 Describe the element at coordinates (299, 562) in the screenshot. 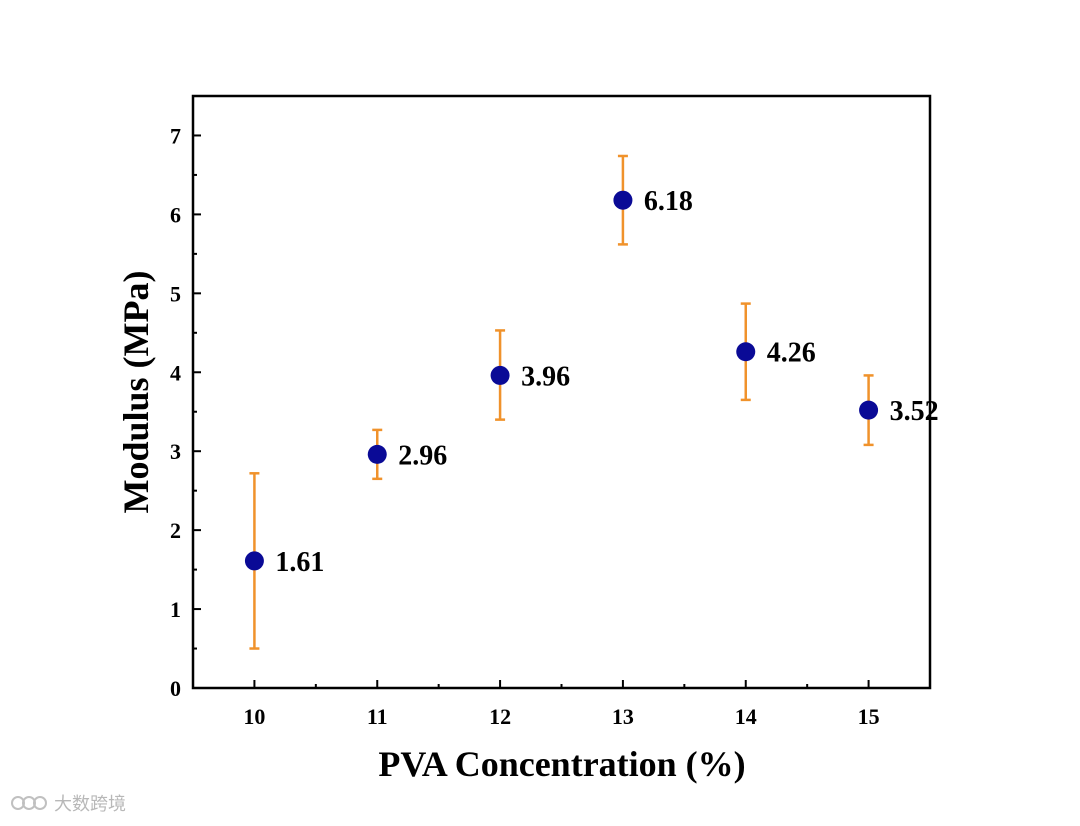

I see `data-label: 1.61` at that location.